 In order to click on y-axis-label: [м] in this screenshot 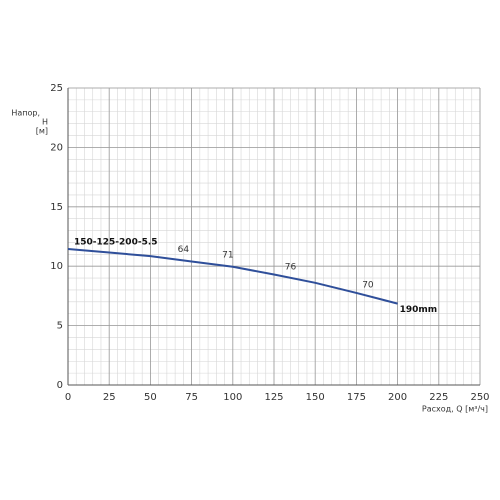, I will do `click(42, 131)`.